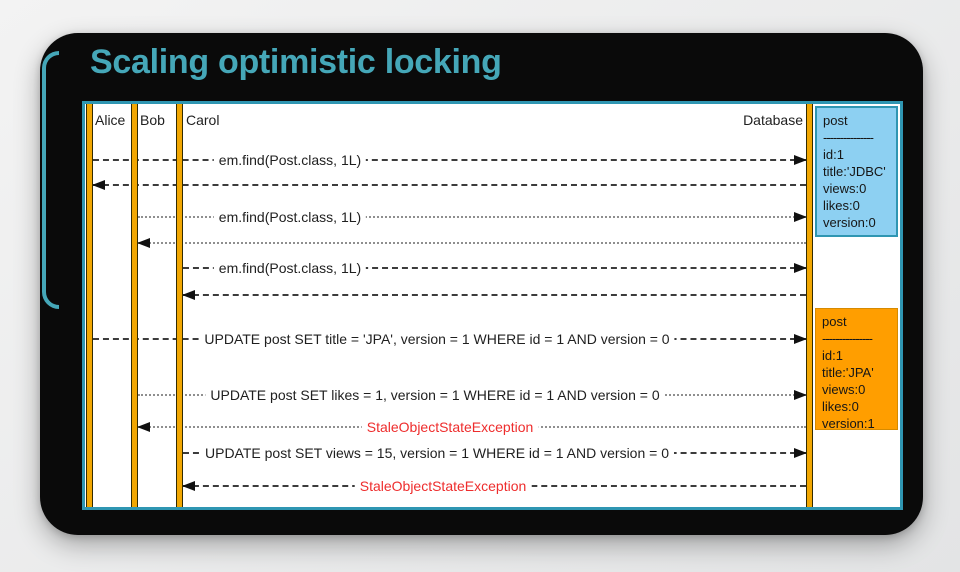  I want to click on post-field: version:0, so click(849, 222).